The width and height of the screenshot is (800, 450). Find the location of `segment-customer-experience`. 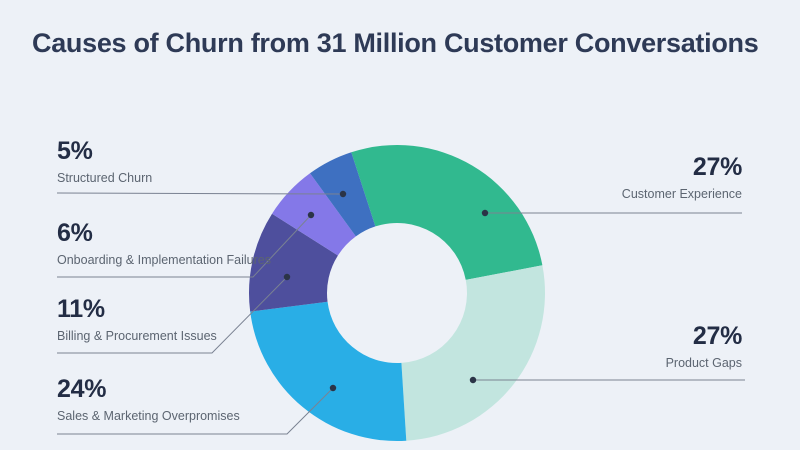

segment-customer-experience is located at coordinates (447, 212).